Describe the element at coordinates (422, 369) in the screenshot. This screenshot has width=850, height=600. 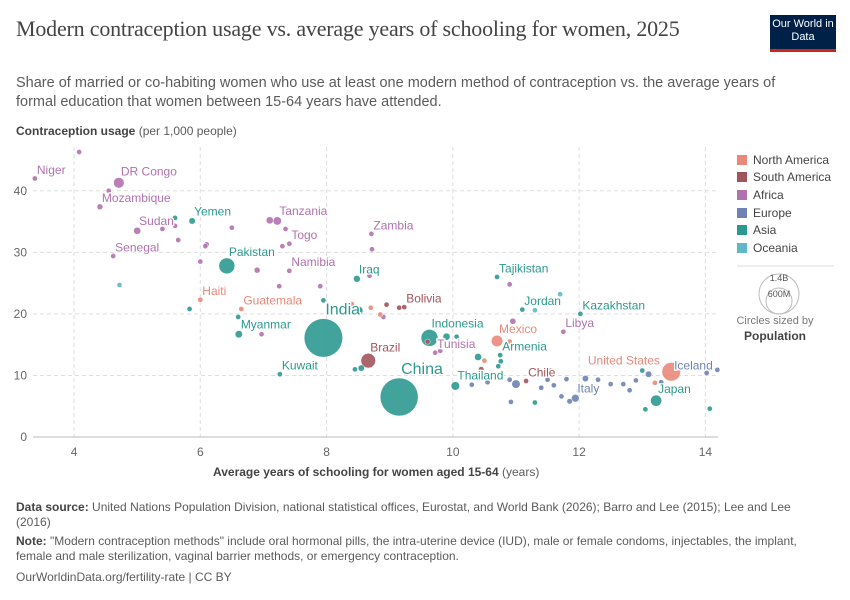
I see `data-label: China` at that location.